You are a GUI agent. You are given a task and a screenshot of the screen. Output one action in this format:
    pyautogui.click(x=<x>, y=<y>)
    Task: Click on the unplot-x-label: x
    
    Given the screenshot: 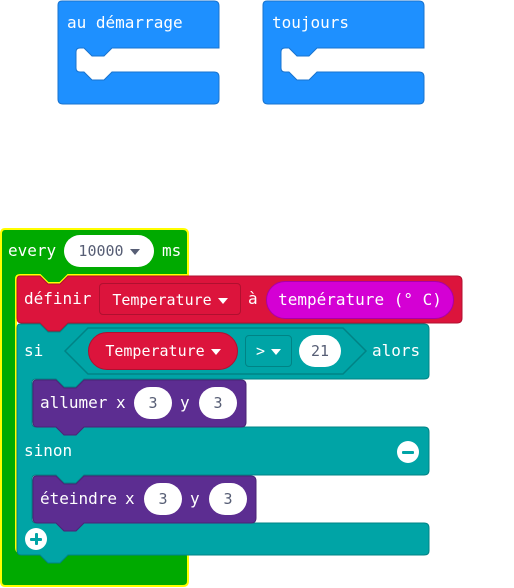 What is the action you would take?
    pyautogui.click(x=130, y=498)
    